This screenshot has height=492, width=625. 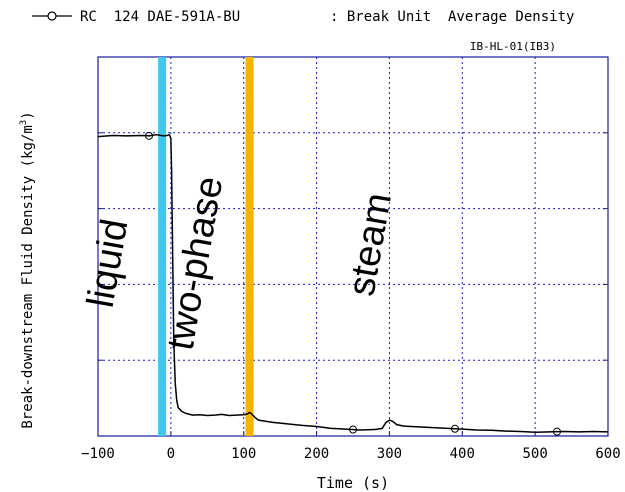 What do you see at coordinates (607, 454) in the screenshot?
I see `x-tick-label: 600` at bounding box center [607, 454].